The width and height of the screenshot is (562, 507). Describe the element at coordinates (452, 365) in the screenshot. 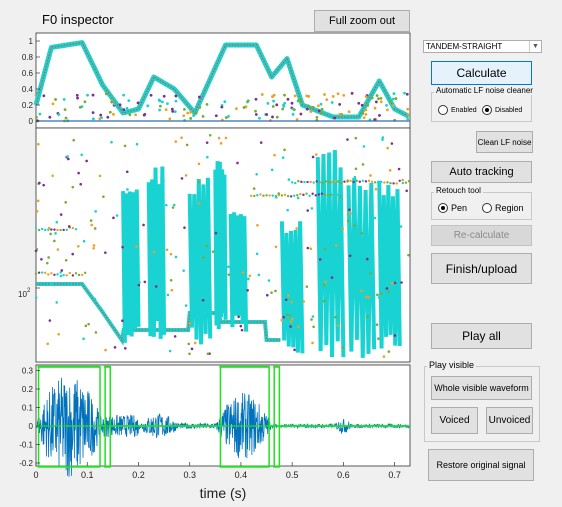

I see `play-visible-title: Play visible` at that location.